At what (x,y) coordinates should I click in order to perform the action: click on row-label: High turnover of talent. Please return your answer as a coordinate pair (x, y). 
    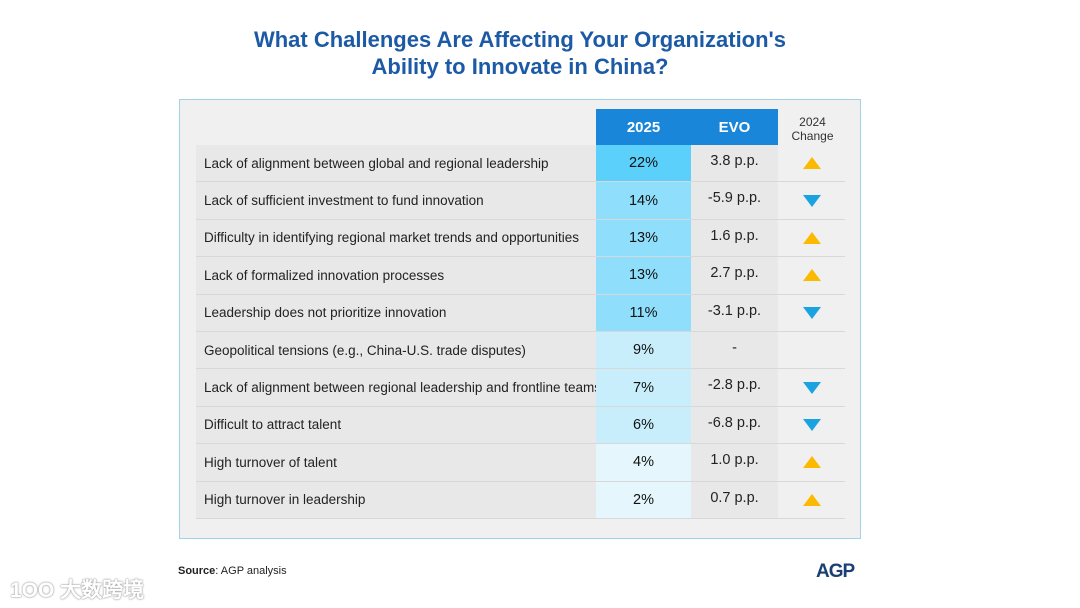
    Looking at the image, I should click on (396, 462).